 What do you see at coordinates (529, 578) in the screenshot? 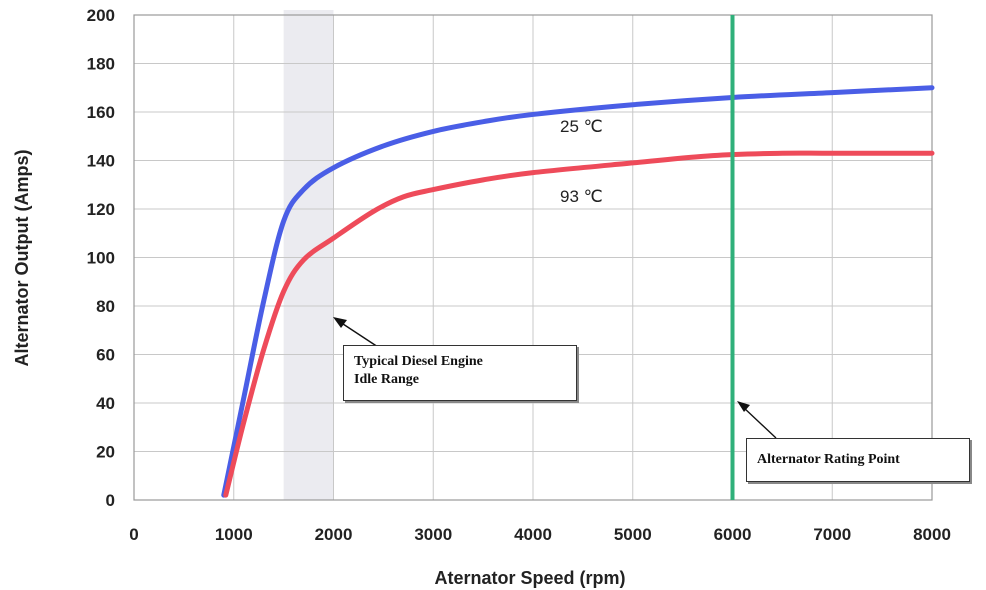
I see `x-axis-title: Aternator Speed (rpm)` at bounding box center [529, 578].